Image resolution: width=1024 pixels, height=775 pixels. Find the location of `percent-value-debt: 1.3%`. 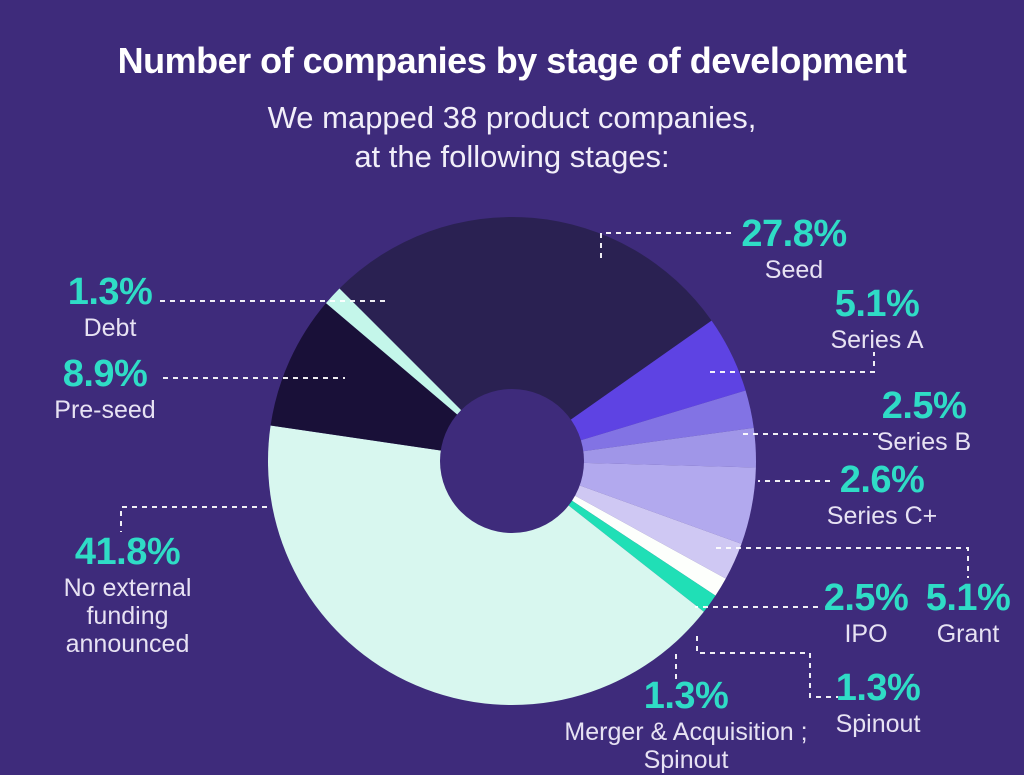

percent-value-debt: 1.3% is located at coordinates (110, 292).